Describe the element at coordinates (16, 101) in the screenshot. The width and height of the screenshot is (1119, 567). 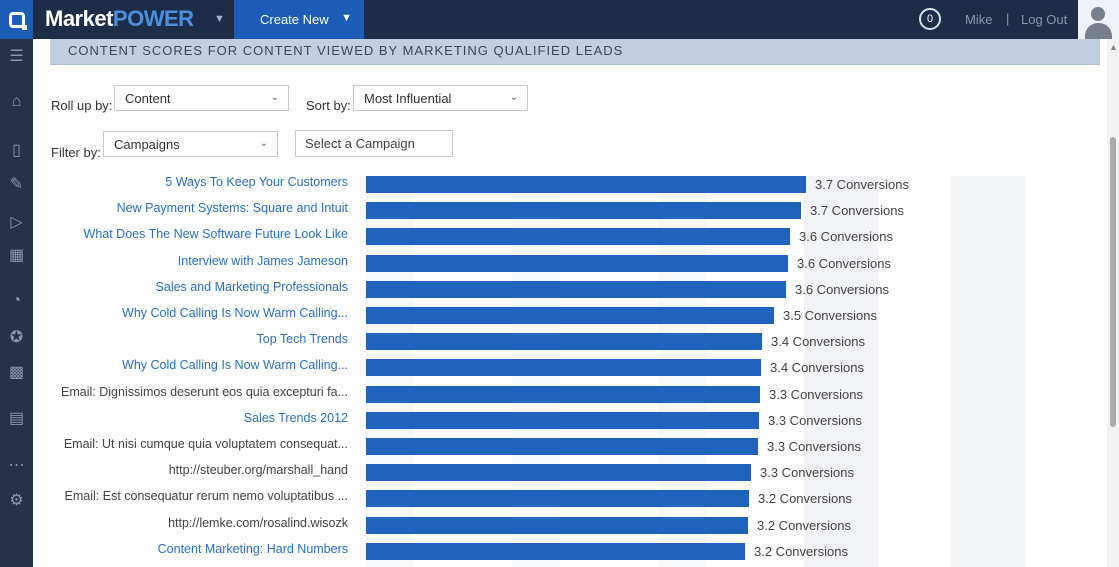
I see `home-icon: ⌂` at that location.